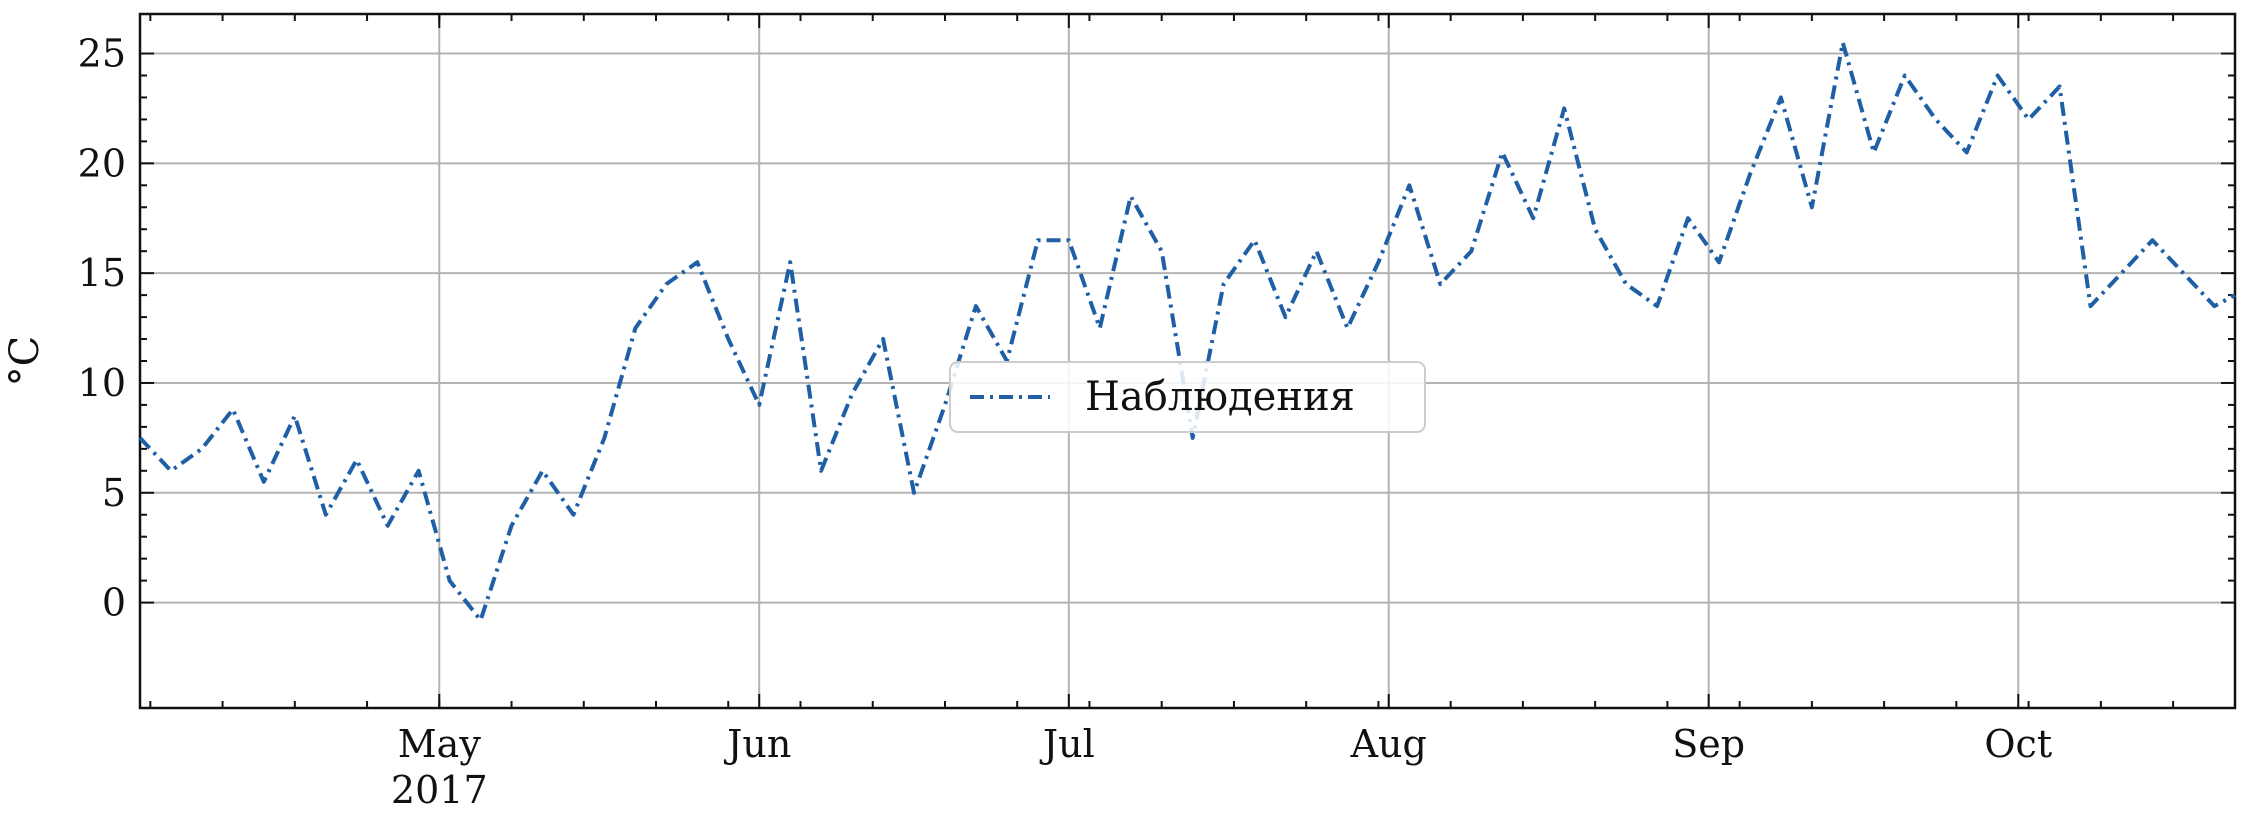 The height and width of the screenshot is (828, 2248). Describe the element at coordinates (1067, 744) in the screenshot. I see `x-tick-label: Jul` at that location.